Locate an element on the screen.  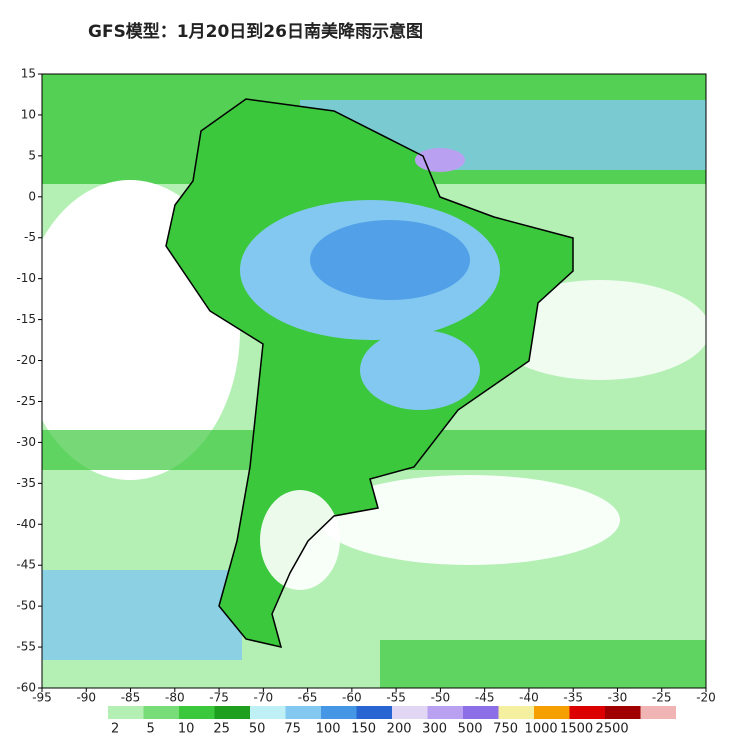
x-tick-label: -80 is located at coordinates (175, 698).